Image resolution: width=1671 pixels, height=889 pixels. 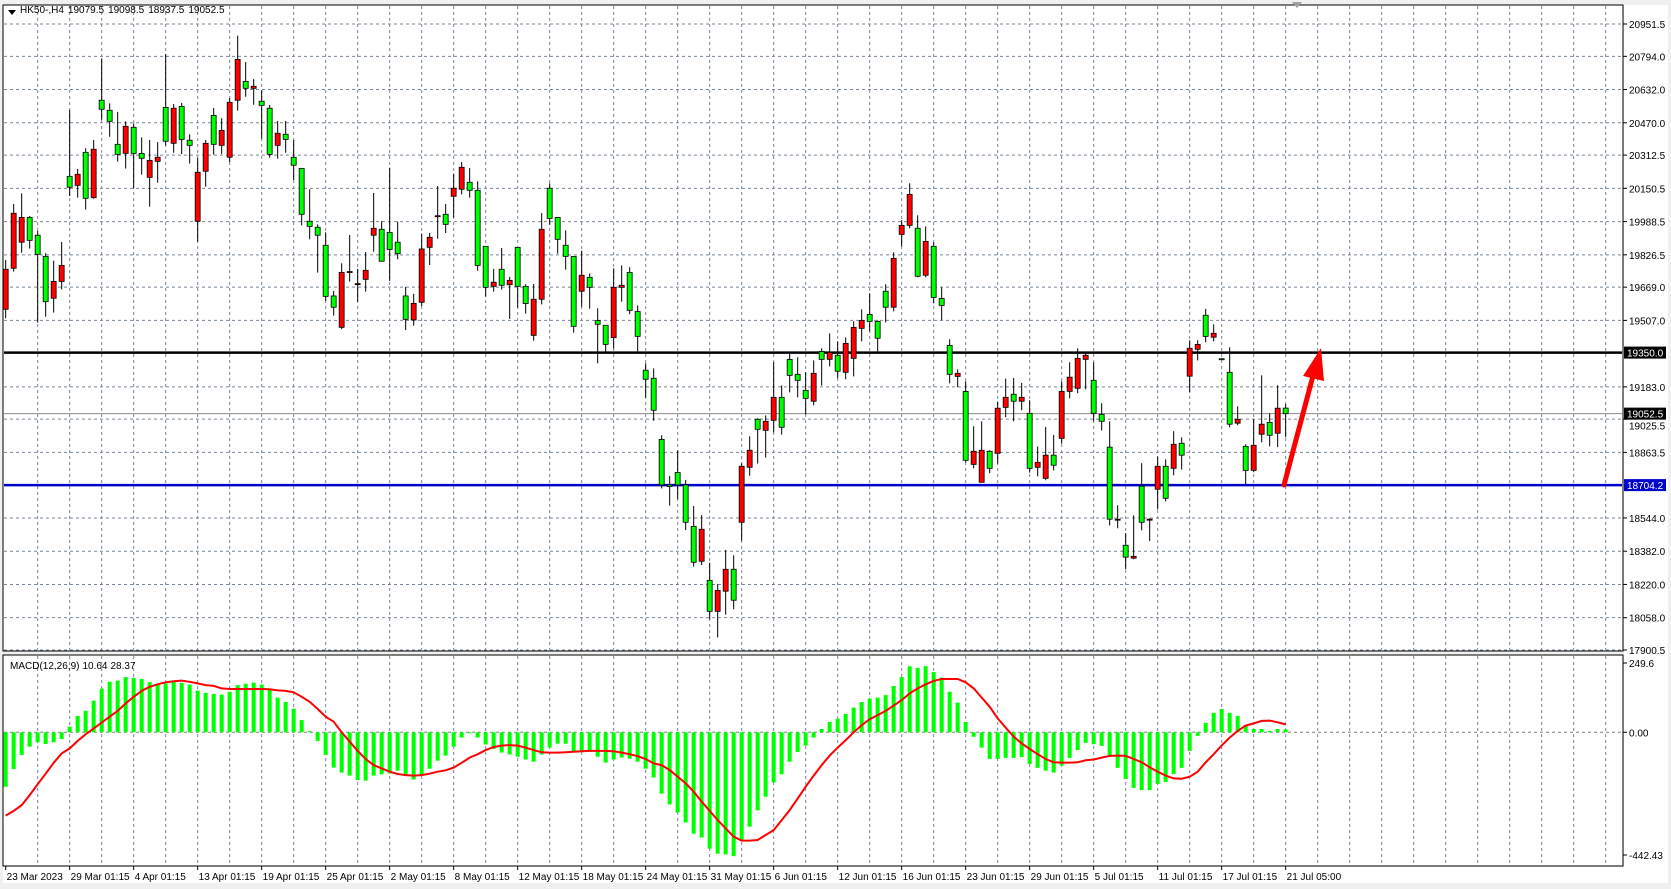 What do you see at coordinates (206, 10) in the screenshot?
I see `ohlc-close: 19052.5` at bounding box center [206, 10].